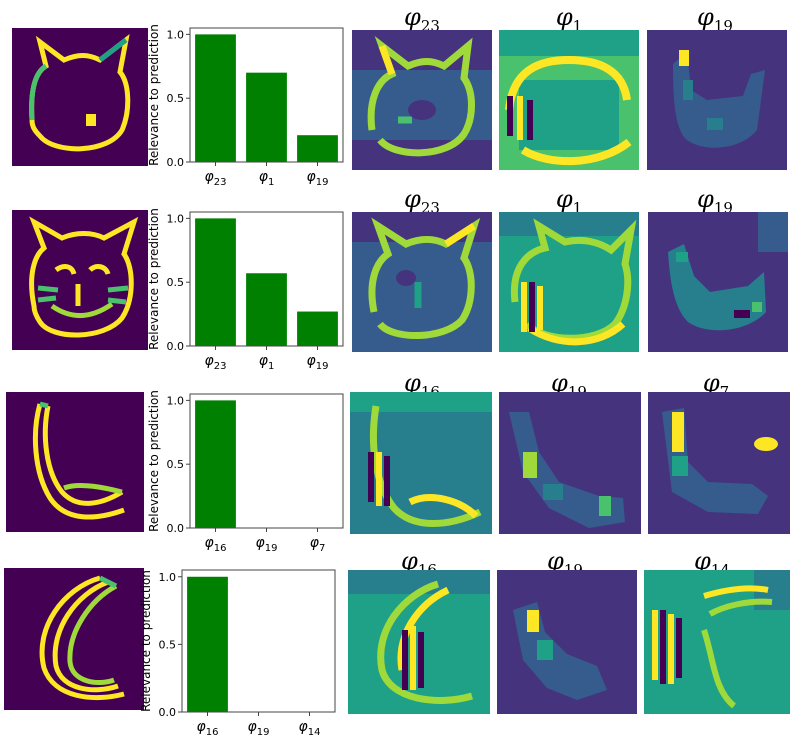  What do you see at coordinates (247, 473) in the screenshot?
I see `relevance-chart-3: Relevance to prediction 0.0 0.5 1.0 φ16 φ19 φ7` at bounding box center [247, 473].